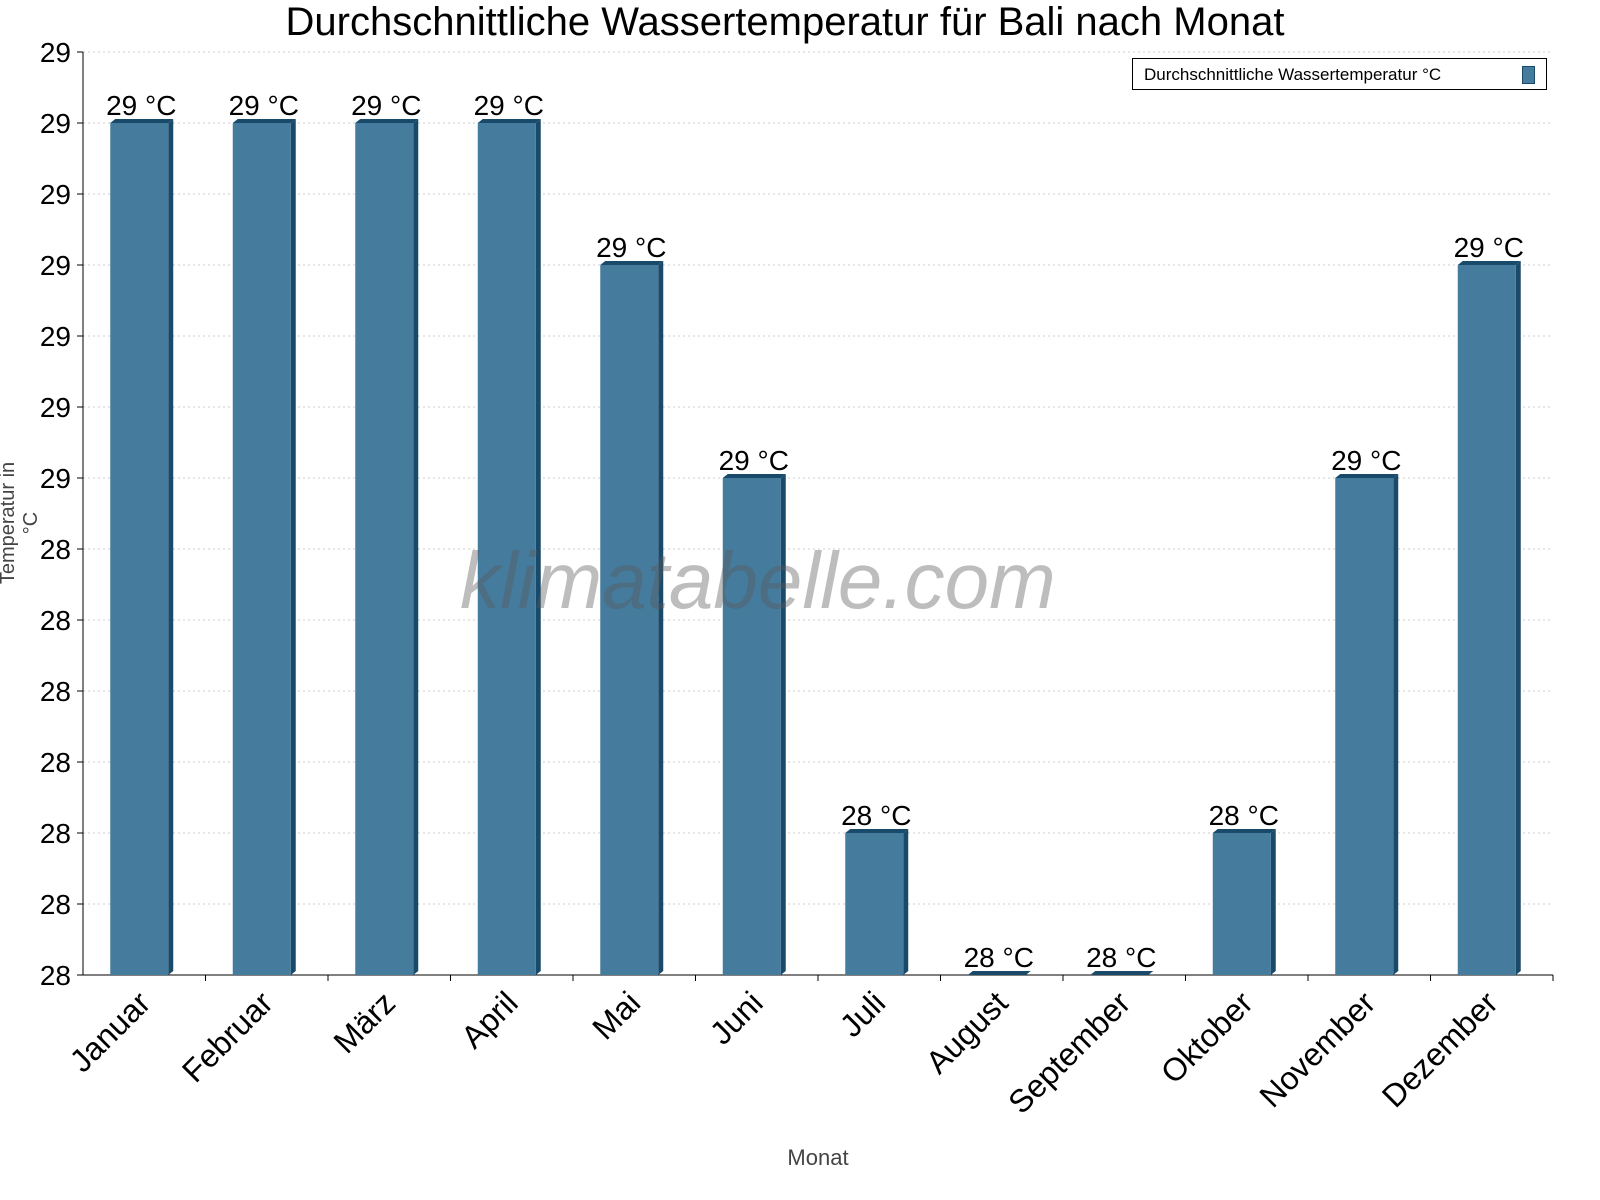  Describe the element at coordinates (818, 1157) in the screenshot. I see `x-axis-label: Monat` at that location.